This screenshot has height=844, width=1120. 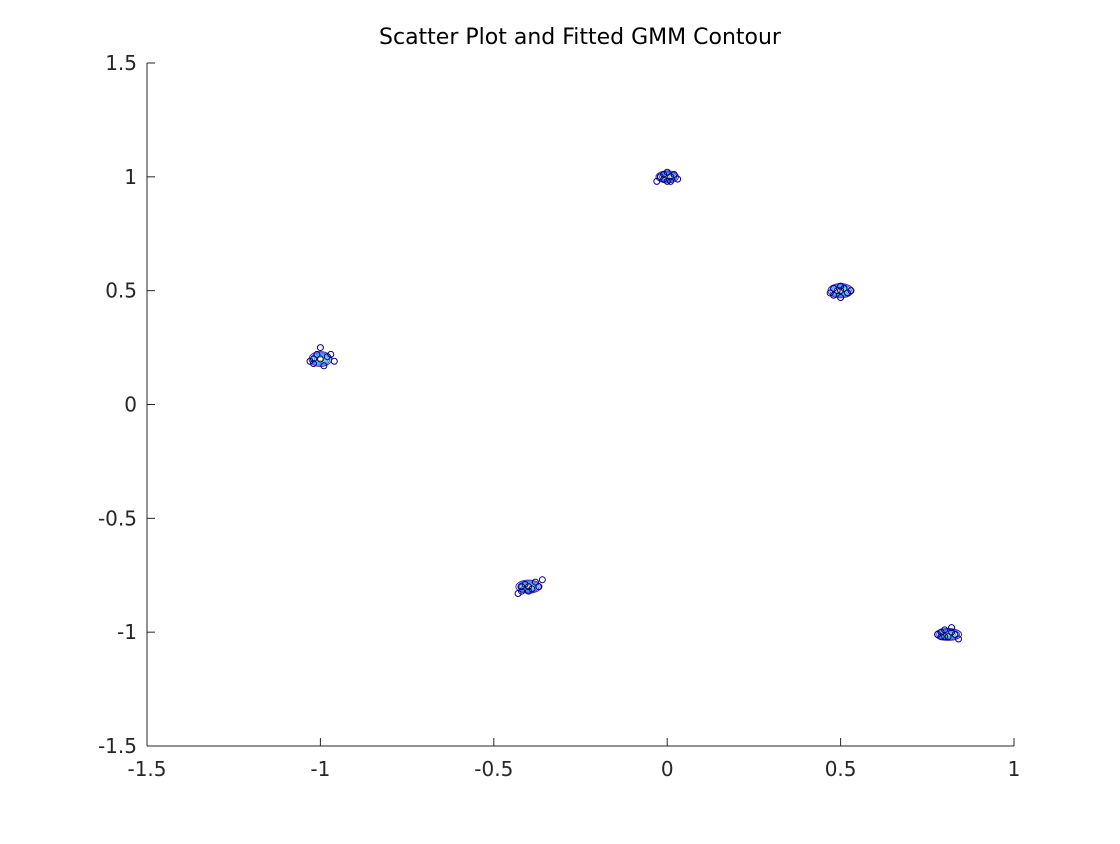 What do you see at coordinates (320, 769) in the screenshot?
I see `x-tick-label: -1` at bounding box center [320, 769].